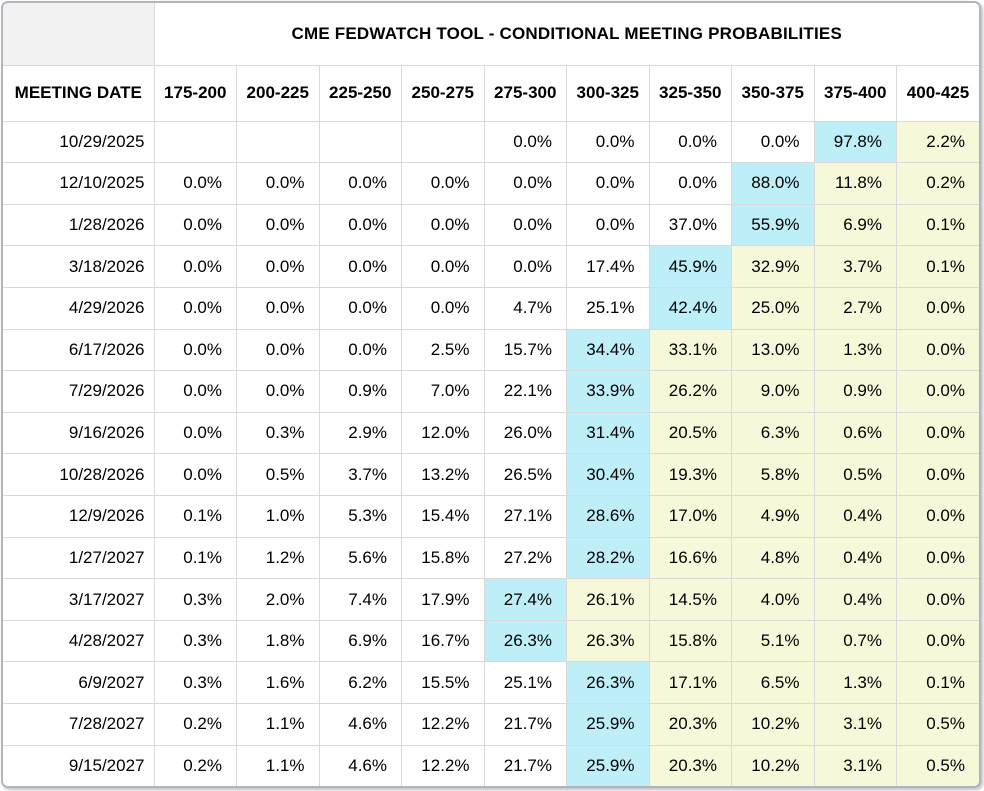 The image size is (984, 791). Describe the element at coordinates (195, 93) in the screenshot. I see `rate-range-header: 175-200` at that location.